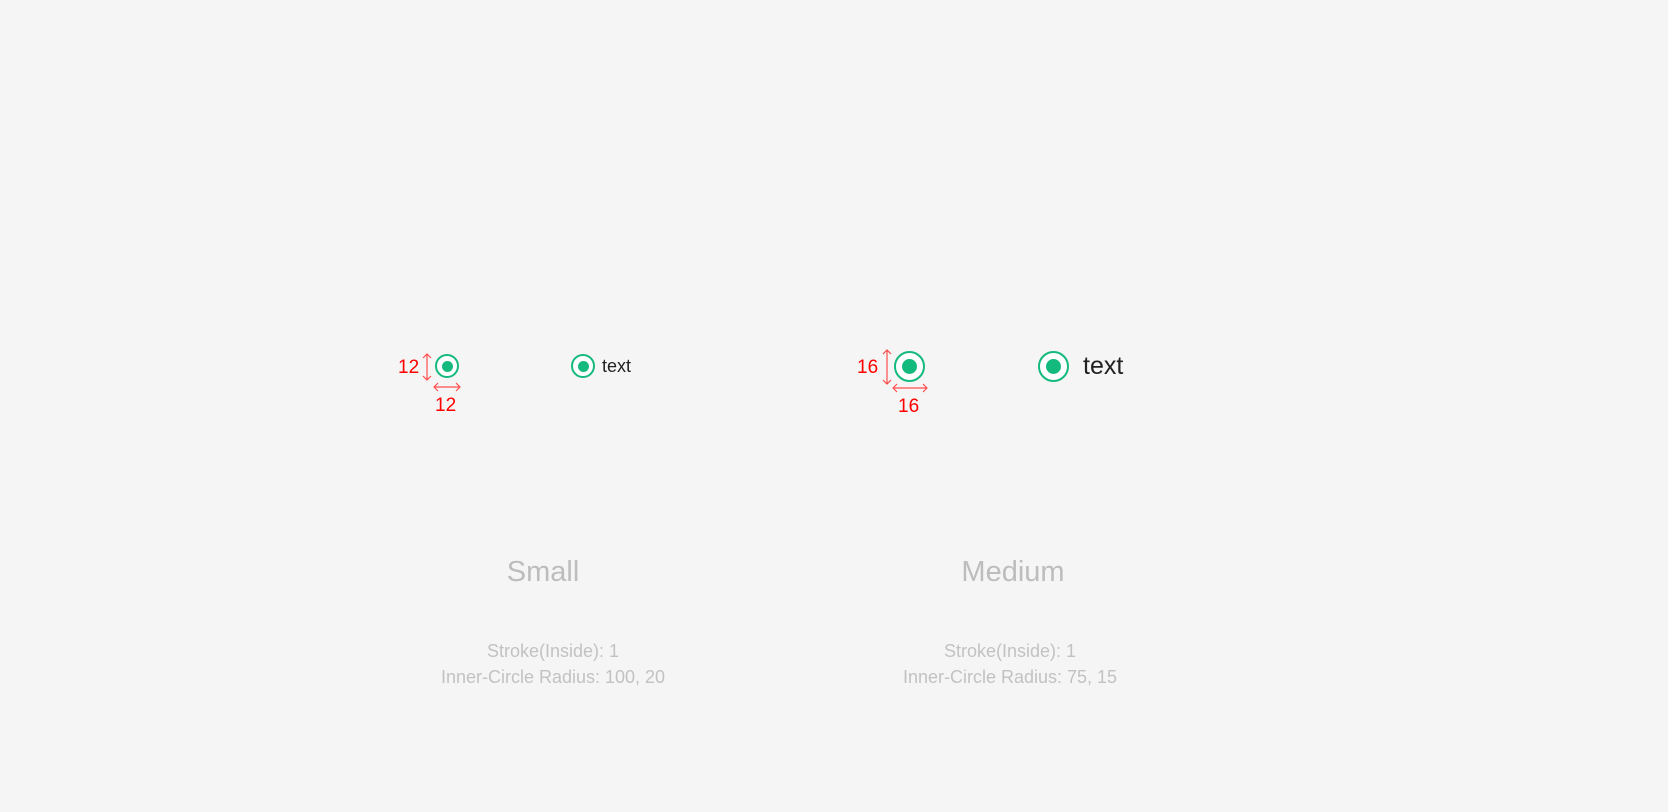 This screenshot has height=812, width=1668. What do you see at coordinates (909, 406) in the screenshot?
I see `medium-width-label: 16` at bounding box center [909, 406].